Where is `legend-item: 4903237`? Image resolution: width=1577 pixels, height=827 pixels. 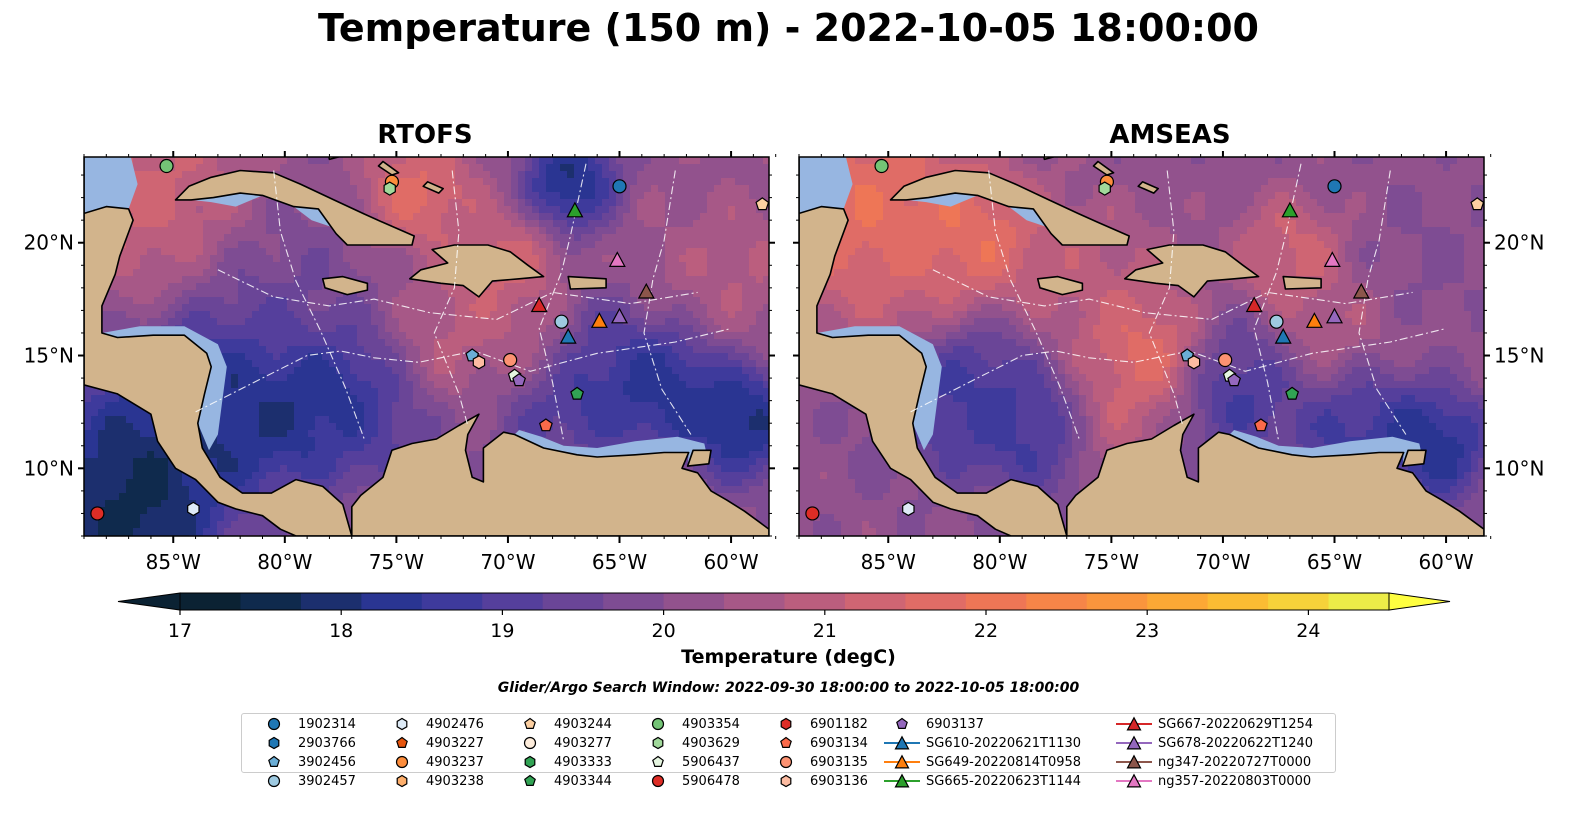
legend-item: 4903237 is located at coordinates (433, 762).